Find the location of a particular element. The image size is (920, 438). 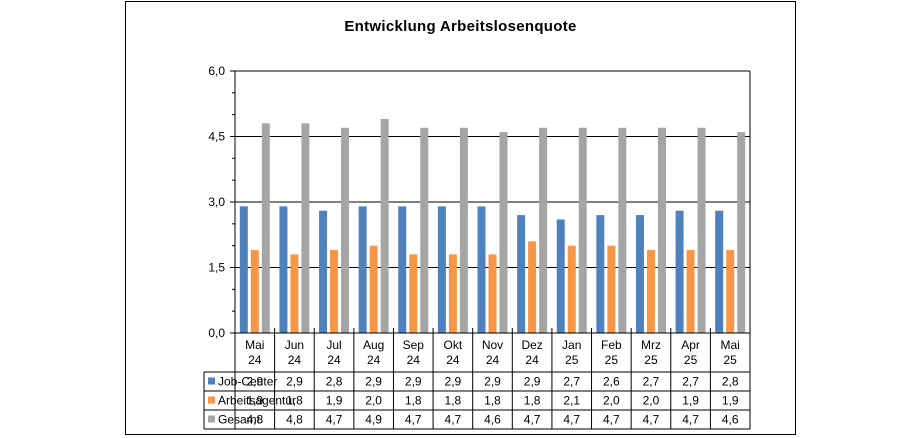

legend-label: Arbeitsagentur is located at coordinates (257, 401).